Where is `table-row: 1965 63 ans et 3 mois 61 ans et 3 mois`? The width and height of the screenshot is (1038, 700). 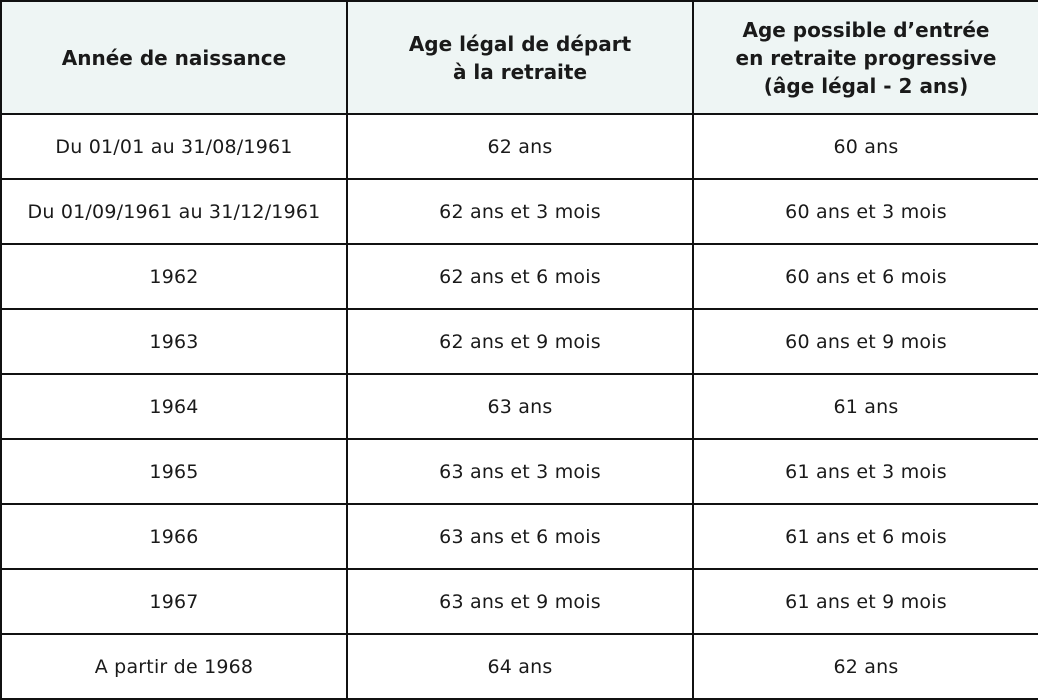
table-row: 1965 63 ans et 3 mois 61 ans et 3 mois is located at coordinates (519, 471).